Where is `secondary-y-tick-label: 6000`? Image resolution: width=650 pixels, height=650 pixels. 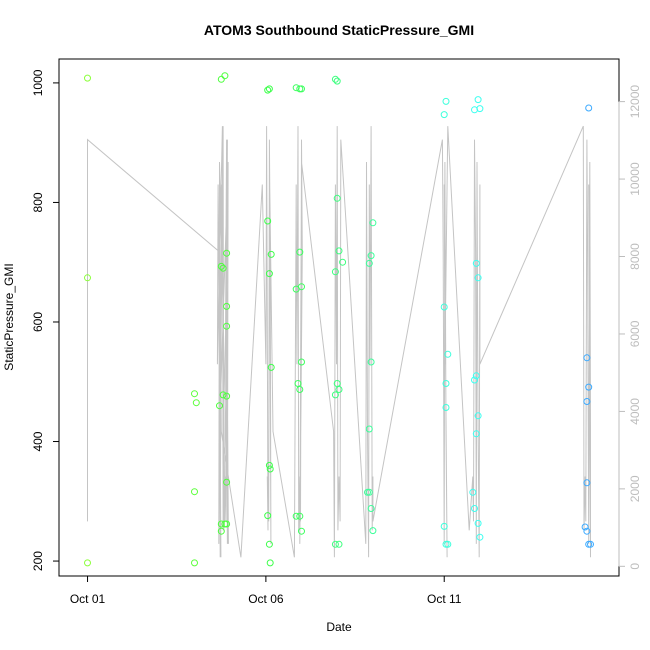 secondary-y-tick-label: 6000 is located at coordinates (635, 333).